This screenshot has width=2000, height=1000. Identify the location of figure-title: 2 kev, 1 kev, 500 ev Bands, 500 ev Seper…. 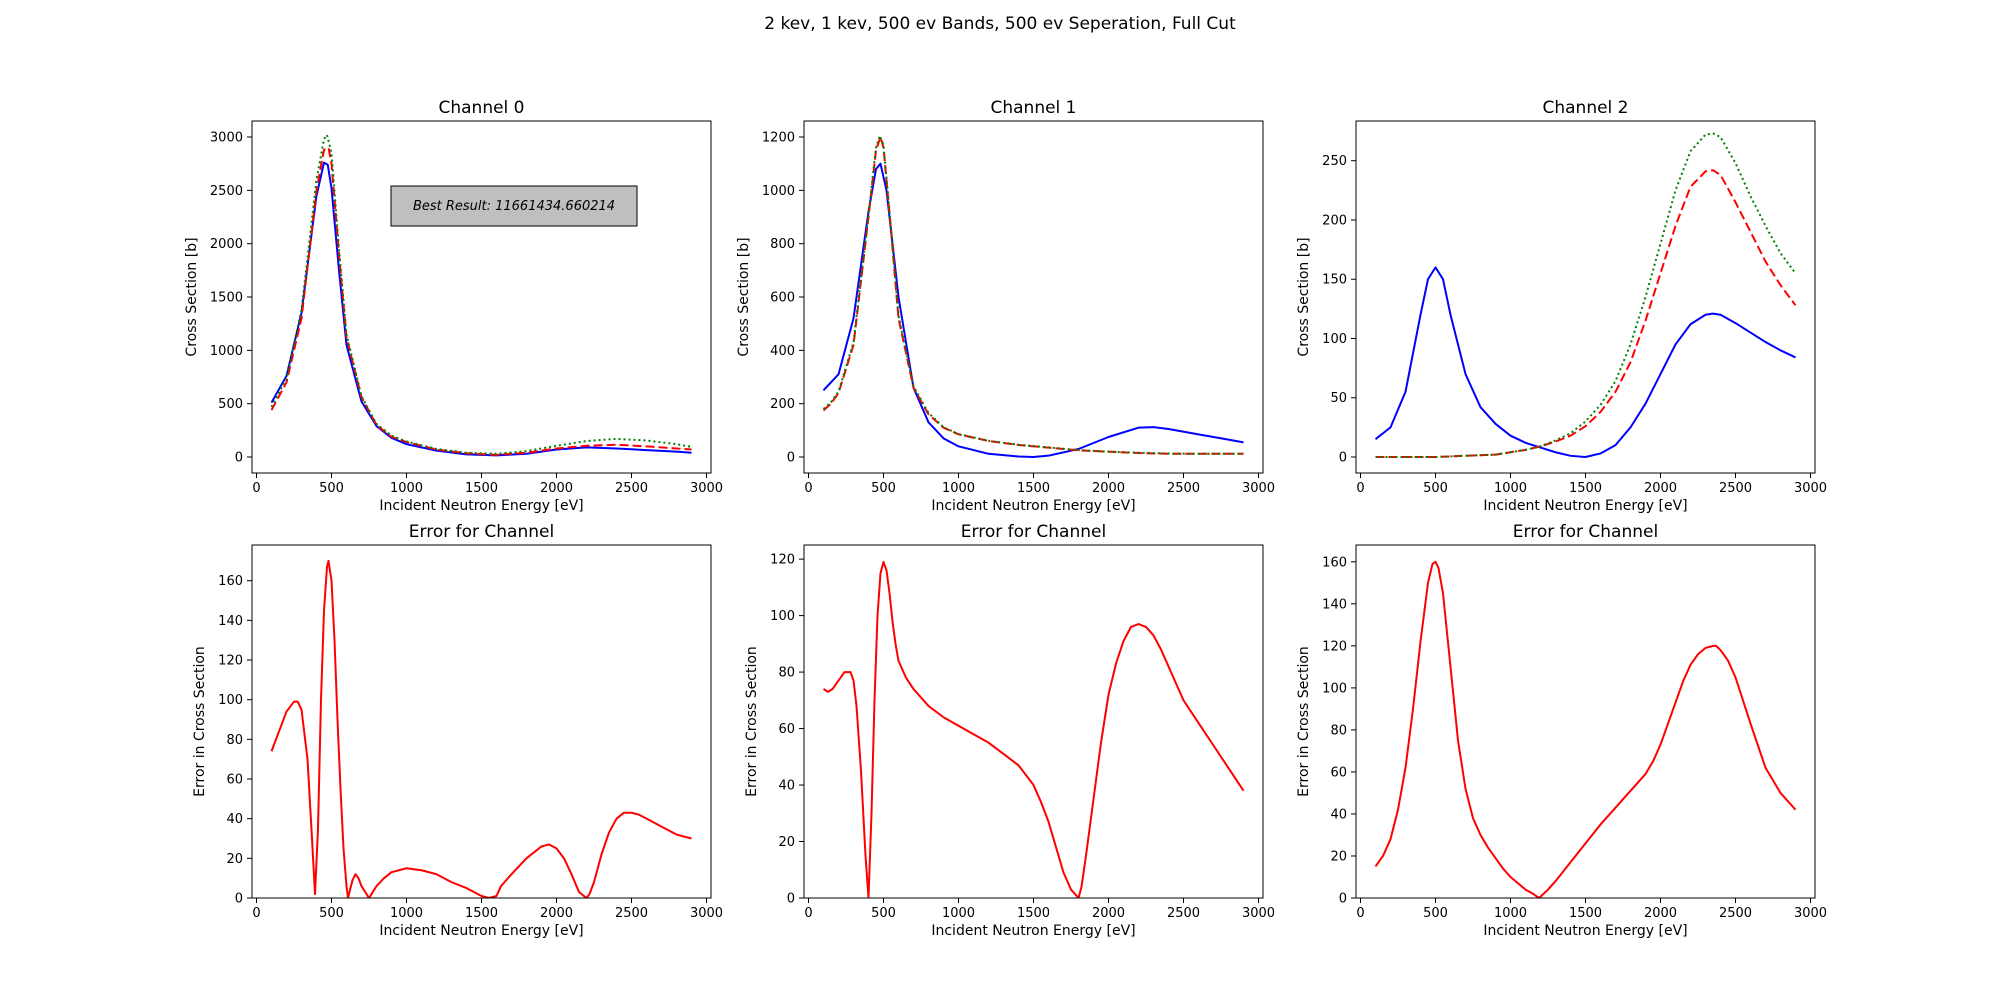
(1000, 24).